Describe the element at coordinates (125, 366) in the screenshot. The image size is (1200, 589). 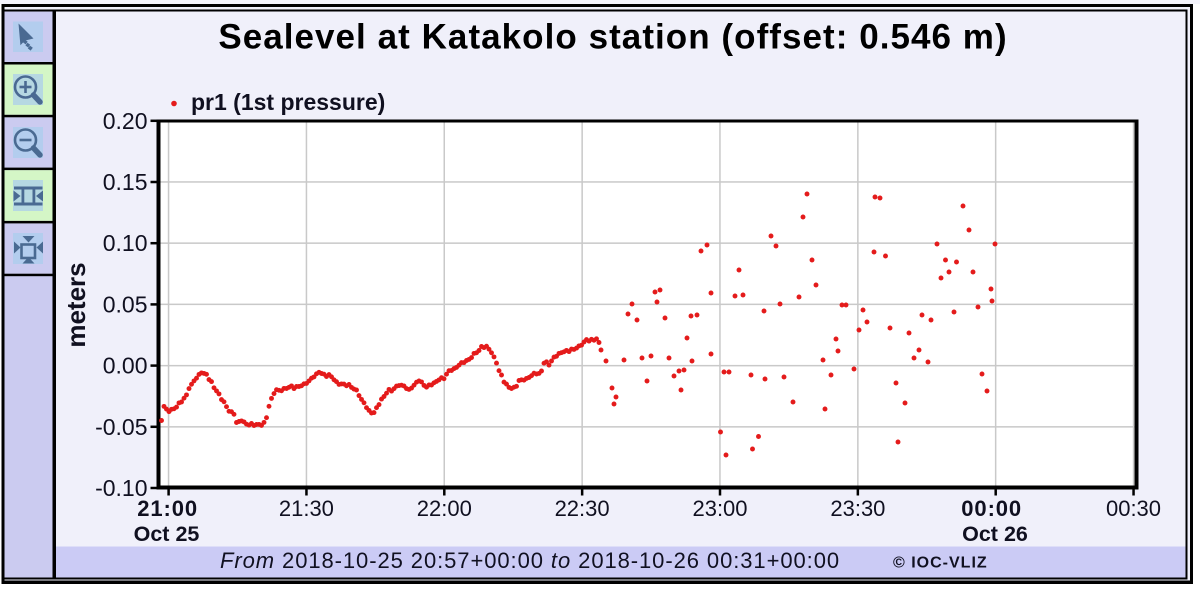
I see `svg-text: 0.00` at that location.